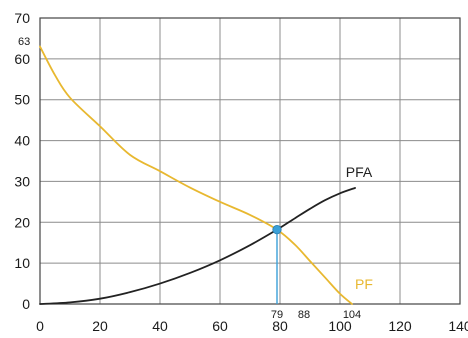  Describe the element at coordinates (22, 18) in the screenshot. I see `y-tick-label: 70` at that location.